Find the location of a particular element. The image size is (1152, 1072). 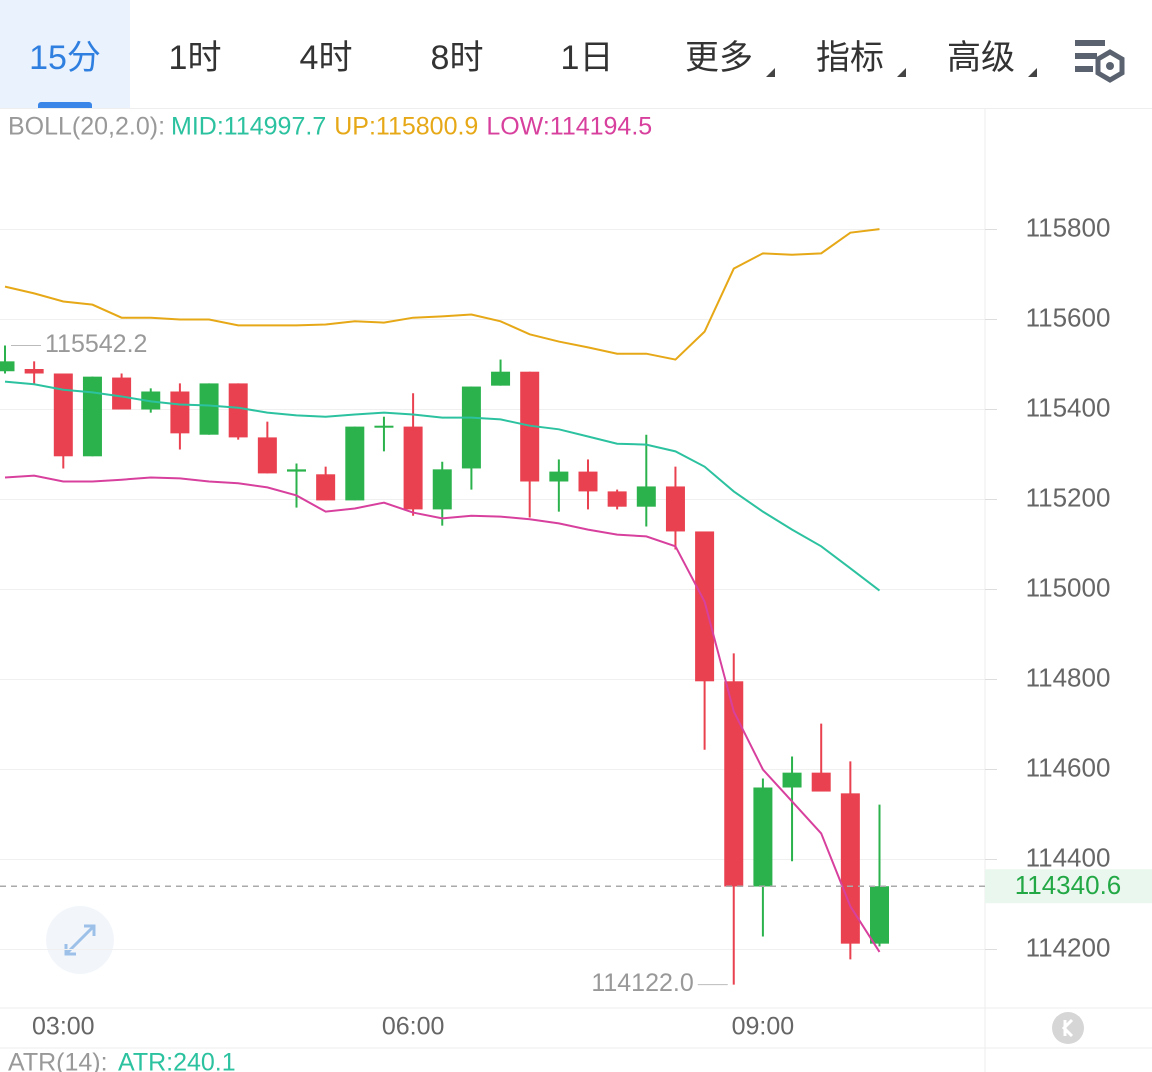

last-price-box is located at coordinates (1068, 886).